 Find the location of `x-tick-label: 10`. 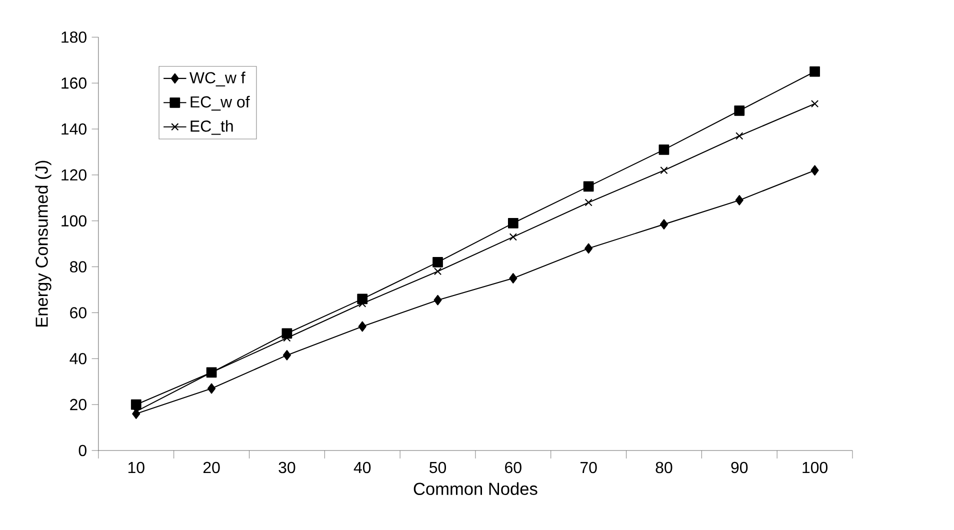

x-tick-label: 10 is located at coordinates (136, 468).